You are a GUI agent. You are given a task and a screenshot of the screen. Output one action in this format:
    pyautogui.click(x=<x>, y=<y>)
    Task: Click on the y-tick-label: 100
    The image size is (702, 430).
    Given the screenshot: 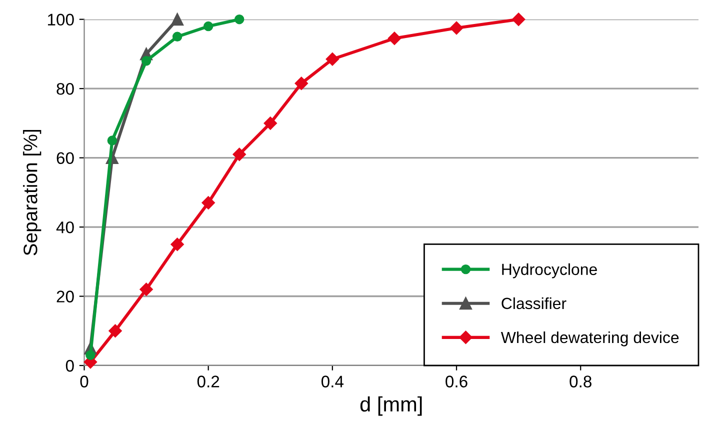 What is the action you would take?
    pyautogui.click(x=61, y=20)
    